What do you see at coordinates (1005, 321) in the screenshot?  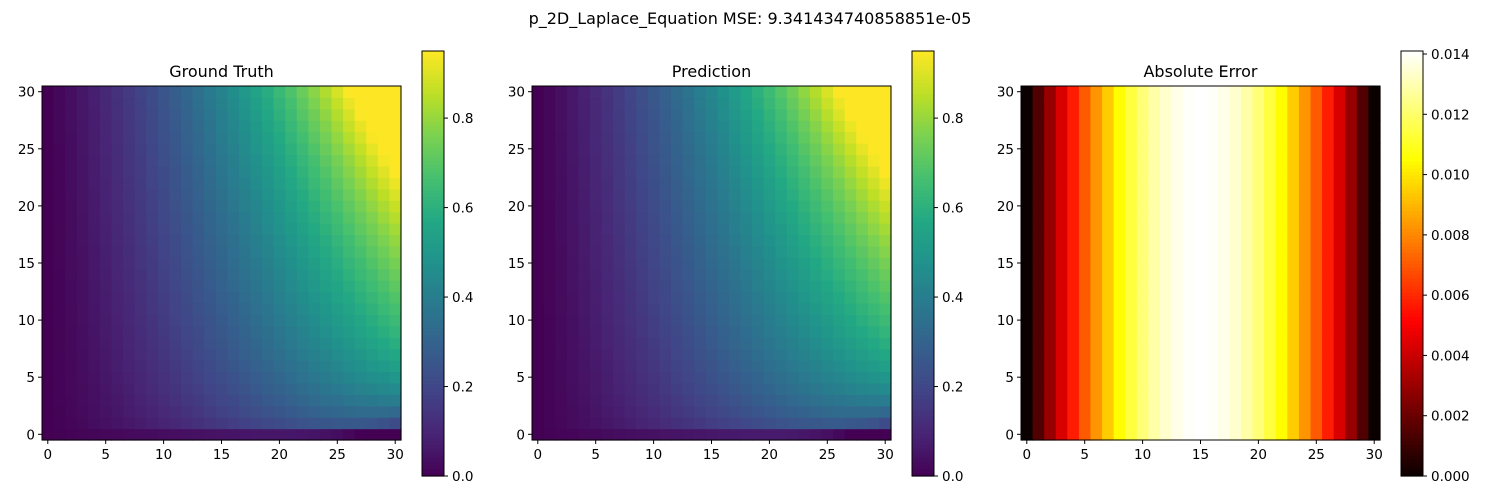 I see `y-tick-label: 10` at bounding box center [1005, 321].